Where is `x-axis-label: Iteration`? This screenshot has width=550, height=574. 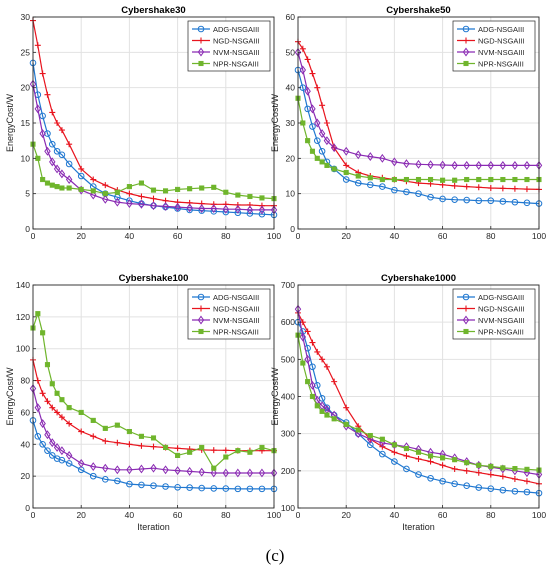
x-axis-label: Iteration is located at coordinates (418, 527).